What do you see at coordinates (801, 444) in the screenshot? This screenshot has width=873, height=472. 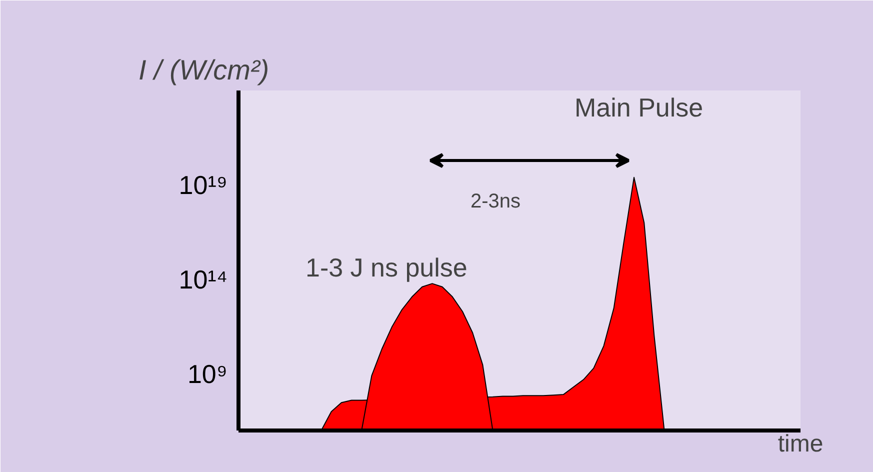 I see `x-axis-title: time` at bounding box center [801, 444].